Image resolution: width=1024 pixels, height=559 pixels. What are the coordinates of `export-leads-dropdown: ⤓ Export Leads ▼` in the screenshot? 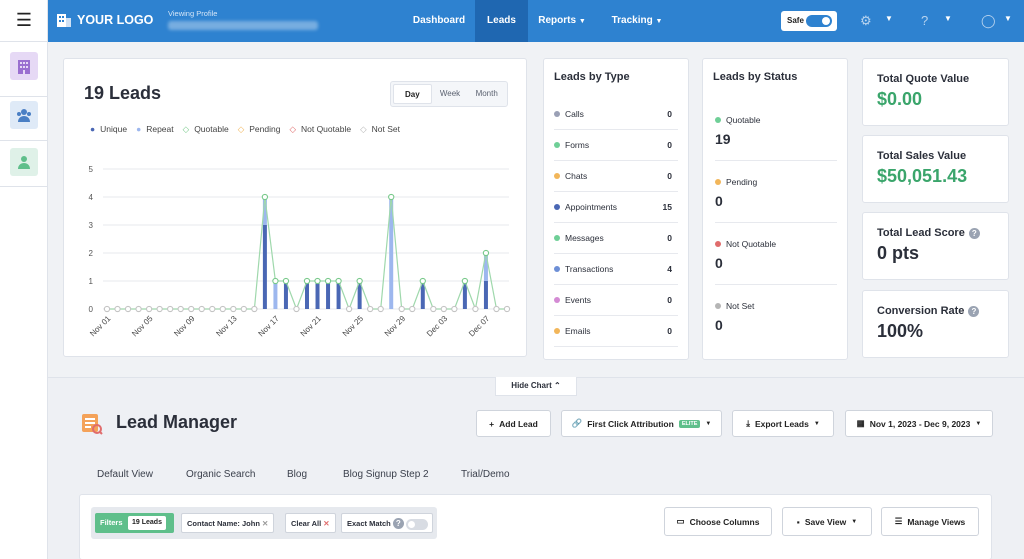 It's located at (783, 423).